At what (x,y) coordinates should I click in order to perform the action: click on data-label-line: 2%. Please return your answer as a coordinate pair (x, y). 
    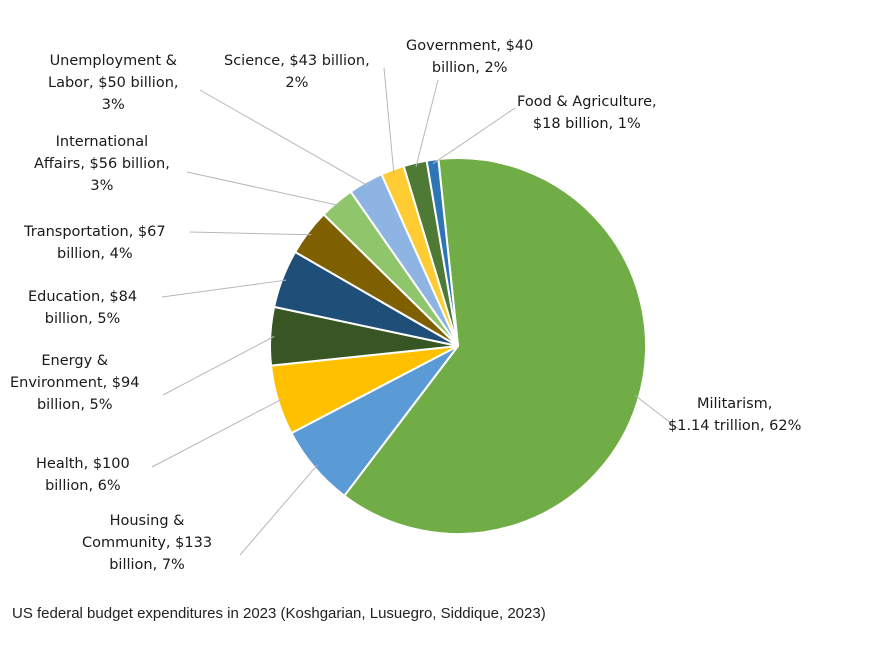
    Looking at the image, I should click on (297, 83).